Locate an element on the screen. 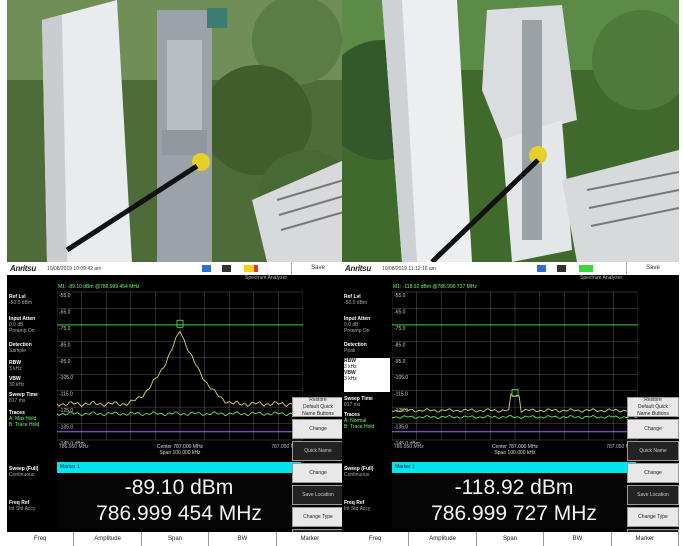 This screenshot has width=683, height=546. center-freq: Center 787.000 MHz is located at coordinates (515, 447).